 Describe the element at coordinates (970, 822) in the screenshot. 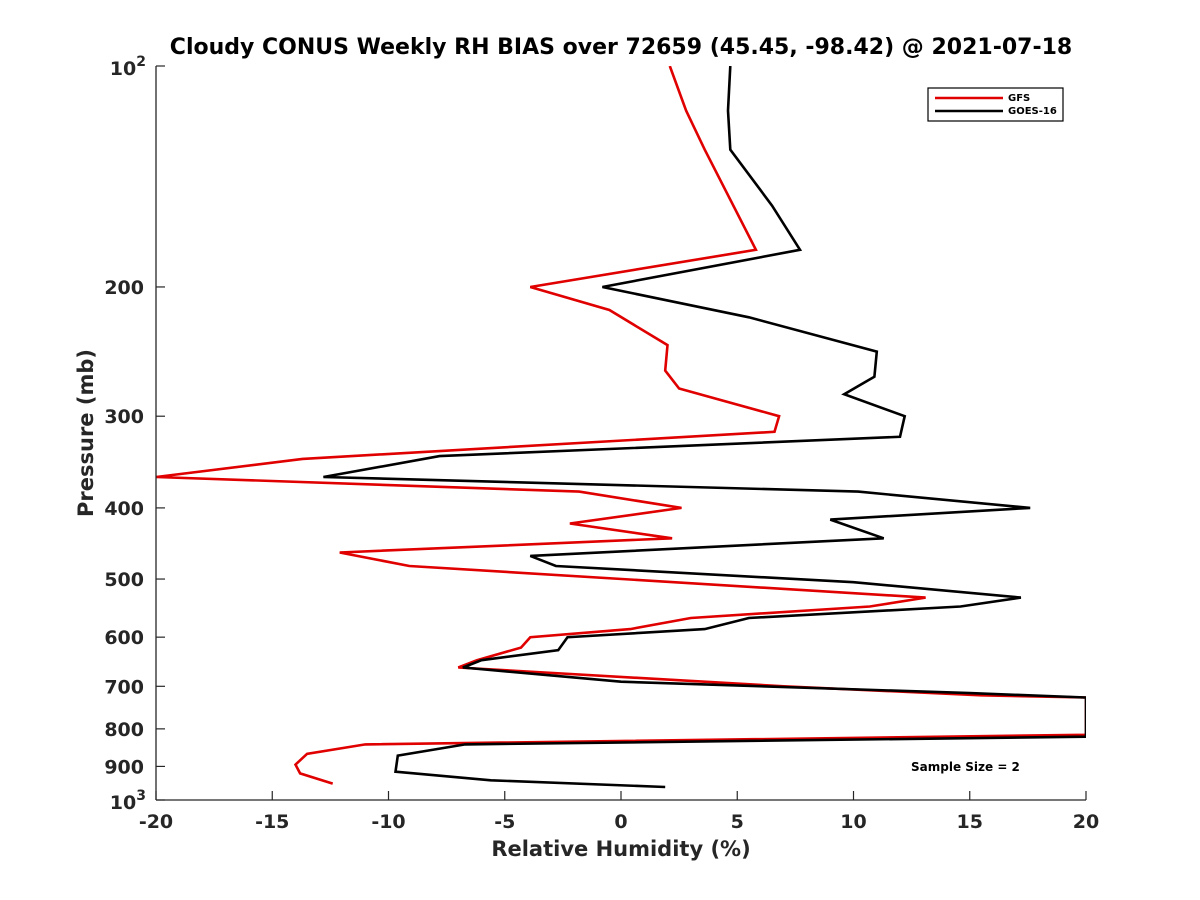

I see `x-tick-label: 15` at that location.